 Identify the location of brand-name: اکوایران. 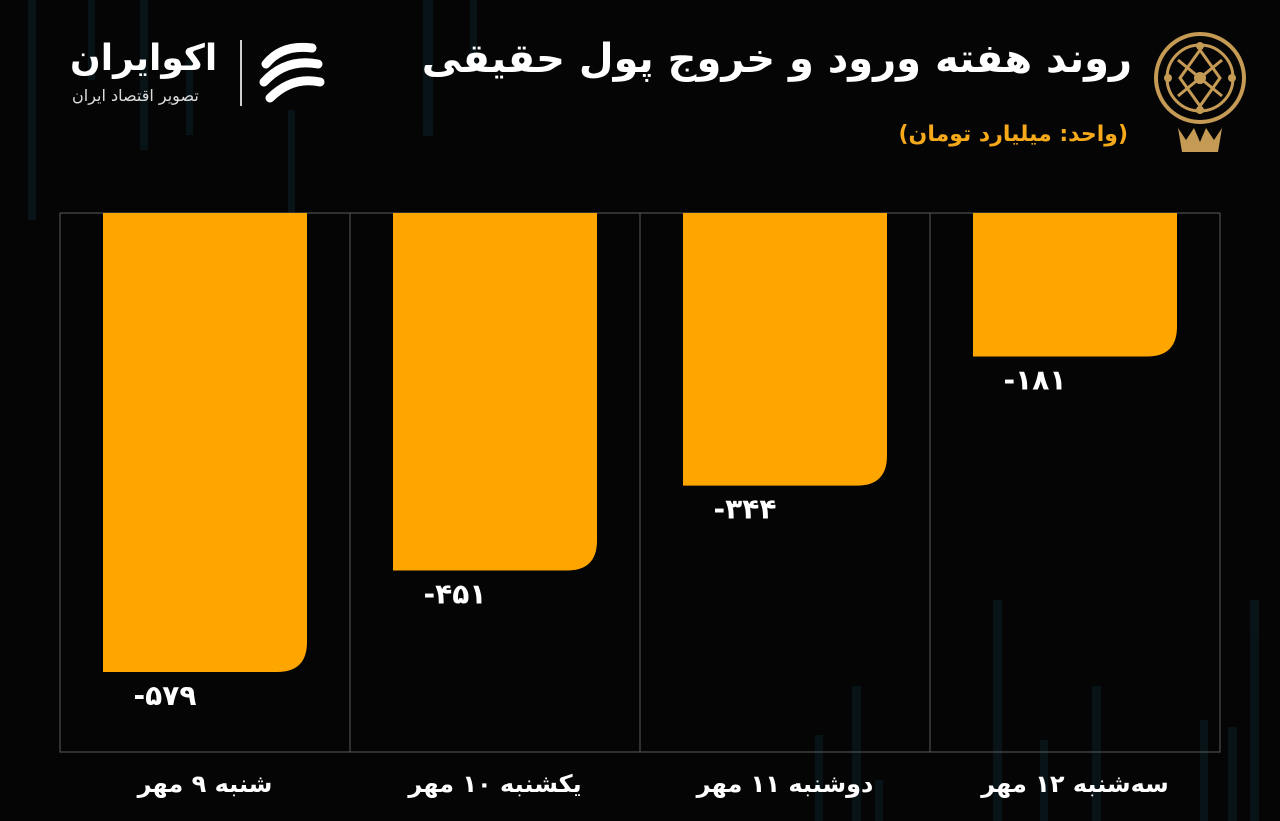
(144, 58).